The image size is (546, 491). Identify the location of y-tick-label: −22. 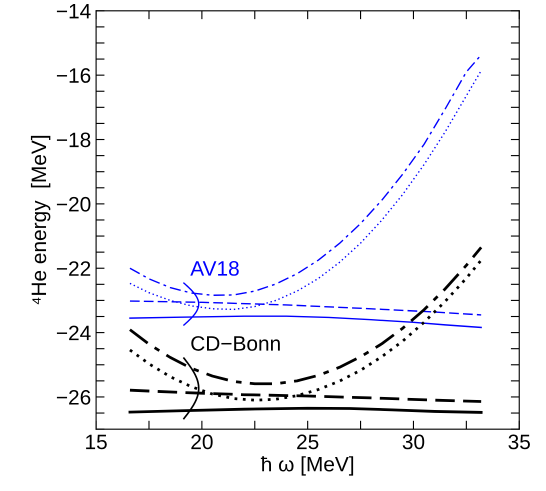
(73, 268).